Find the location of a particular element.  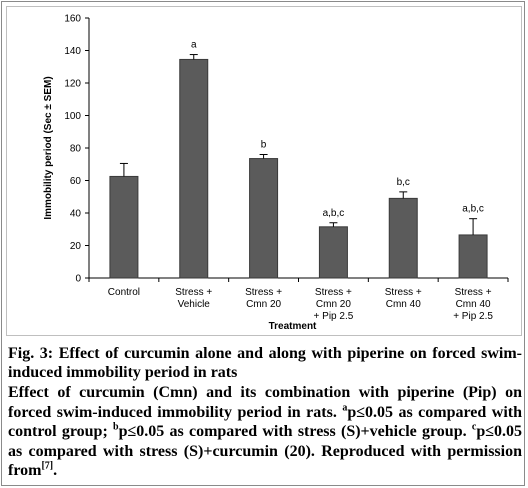

caption-text: p≤0.05 as compared with control group; is located at coordinates (265, 422).